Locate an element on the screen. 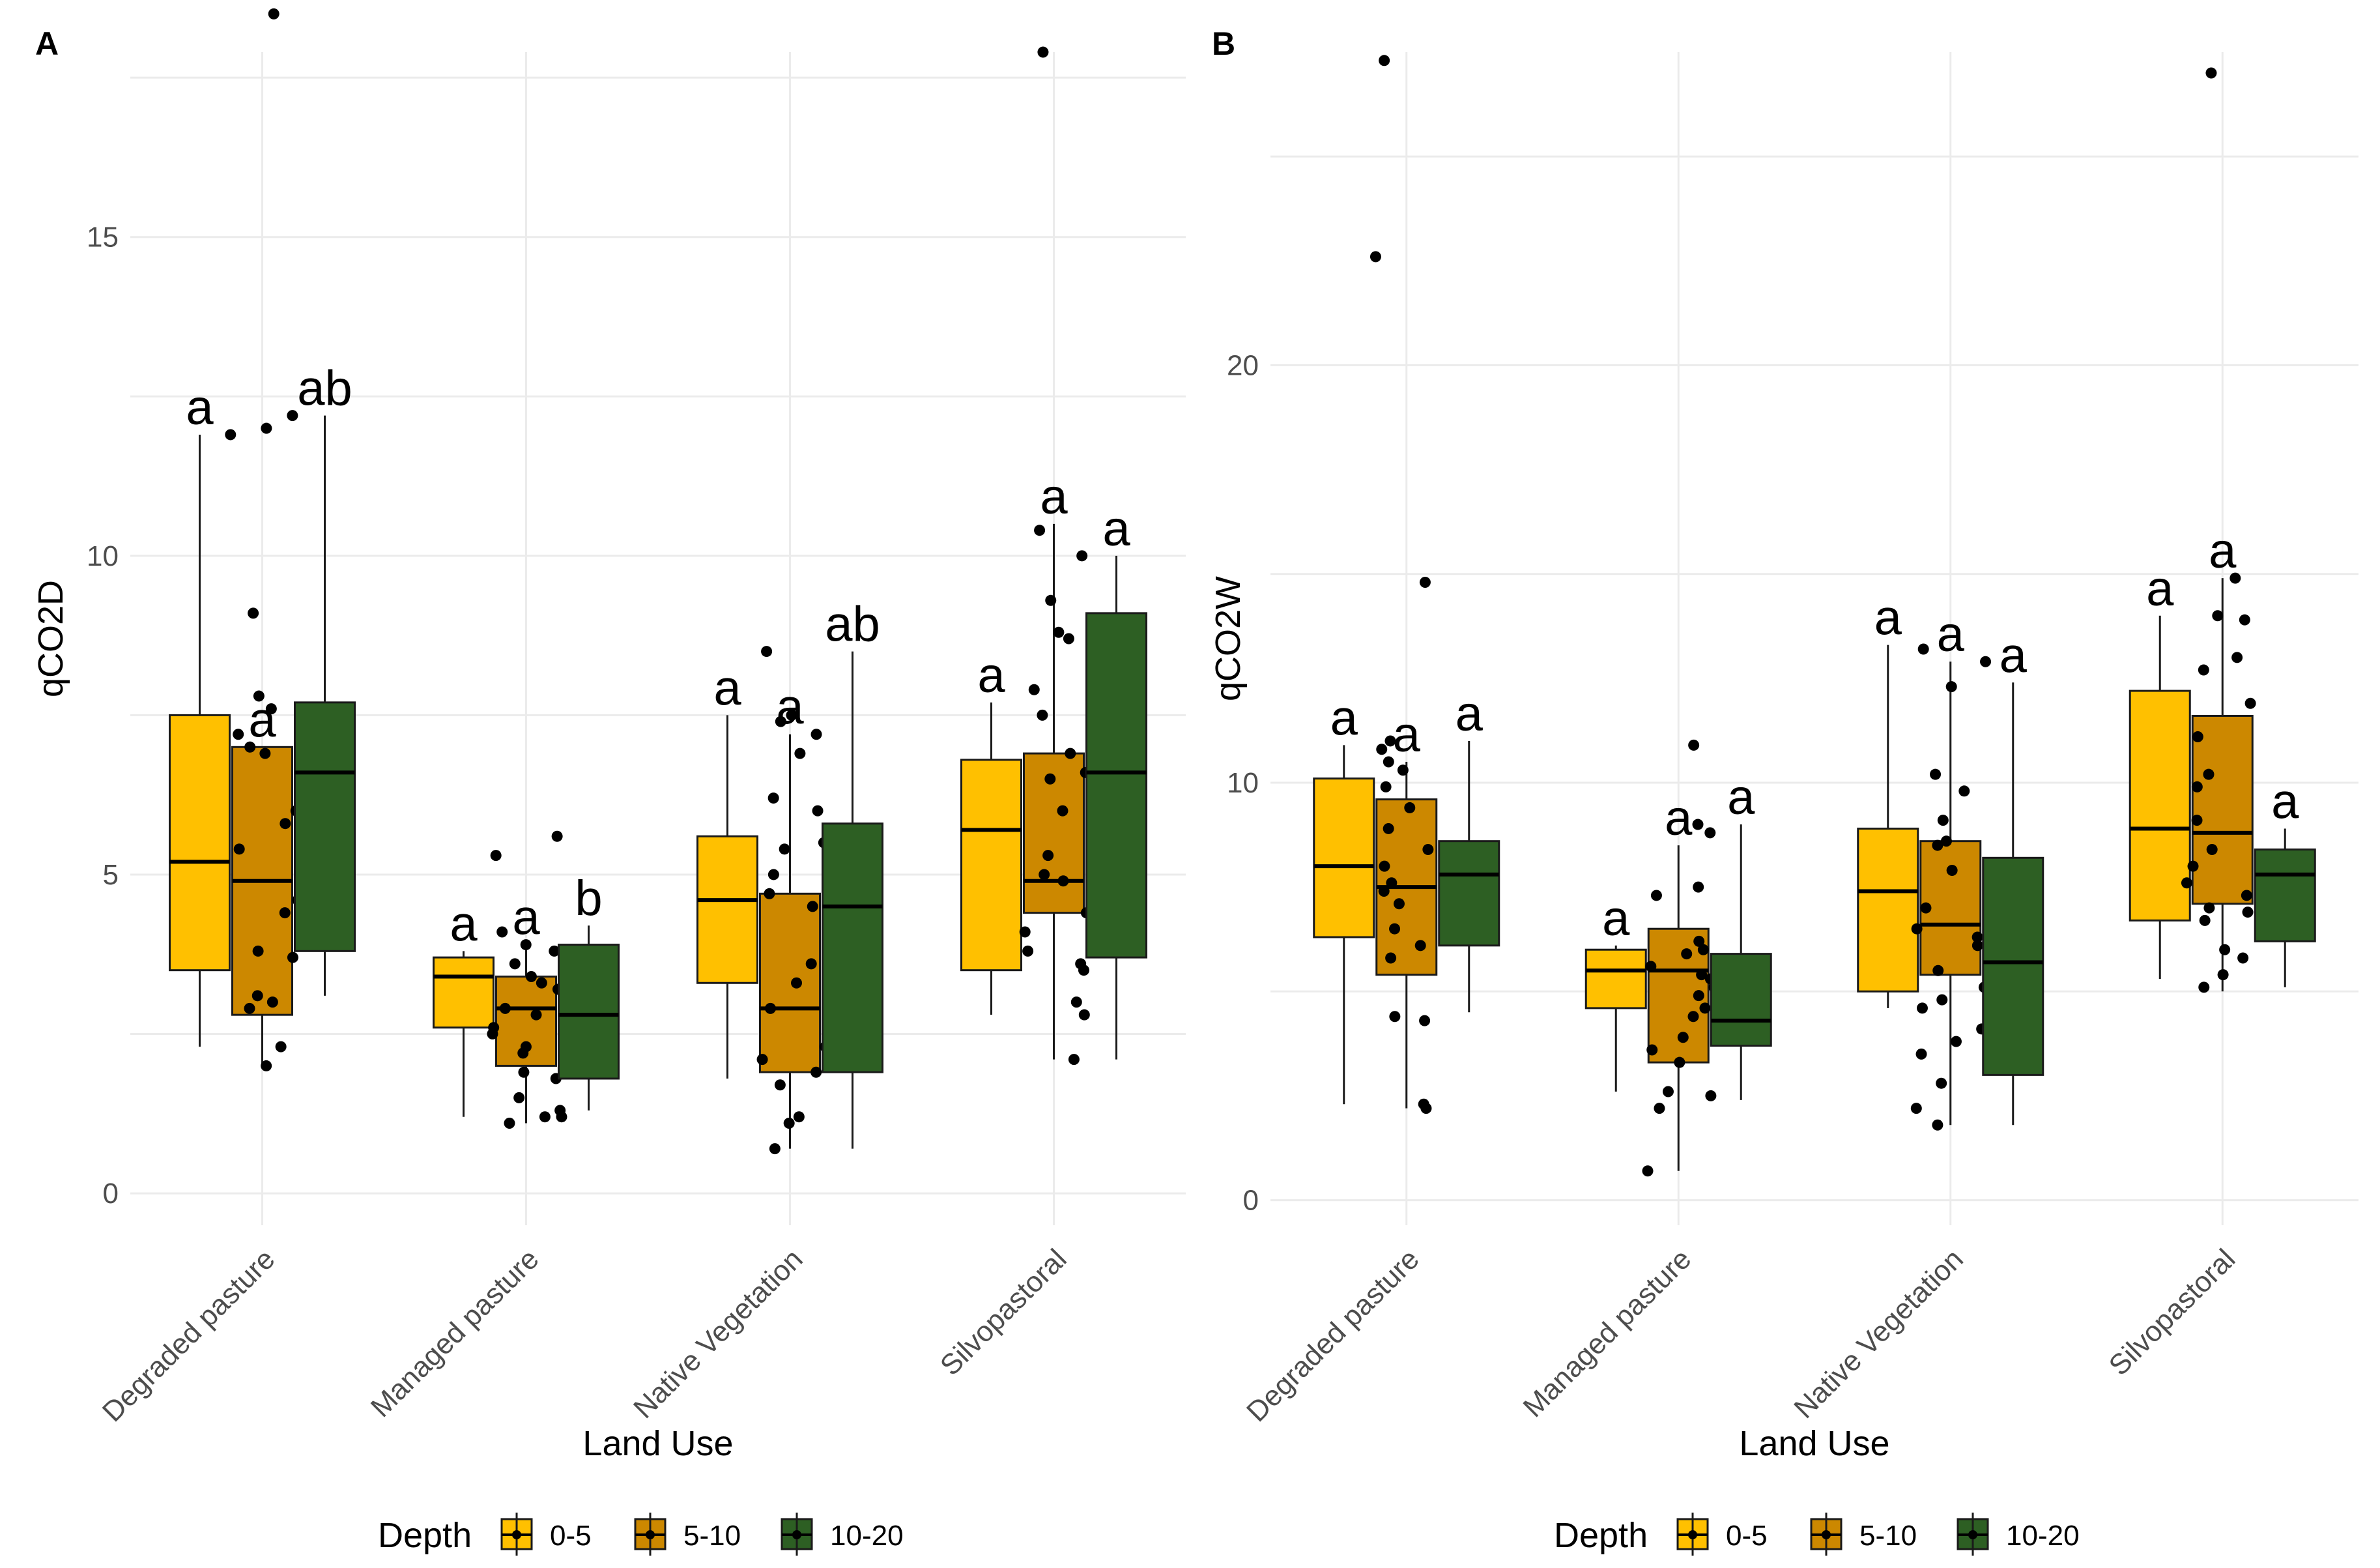 This screenshot has height=1568, width=2380. panel-label: B is located at coordinates (1223, 43).